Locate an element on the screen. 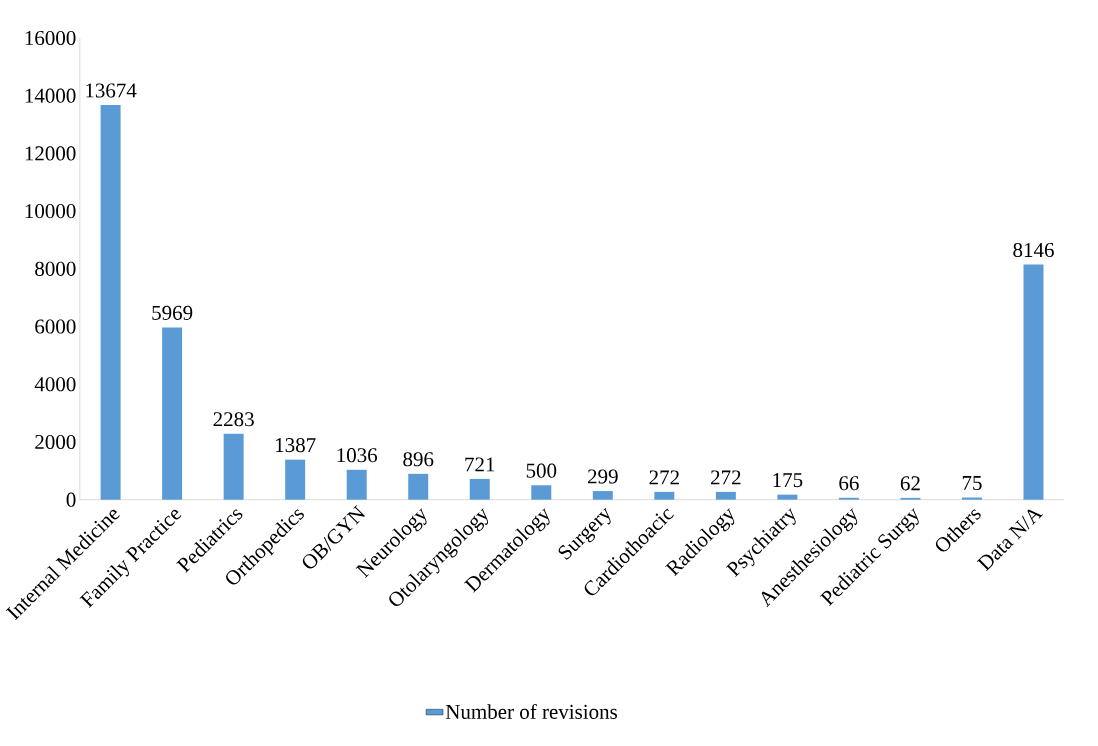 Image resolution: width=1098 pixels, height=746 pixels. data-label: 299 is located at coordinates (602, 476).